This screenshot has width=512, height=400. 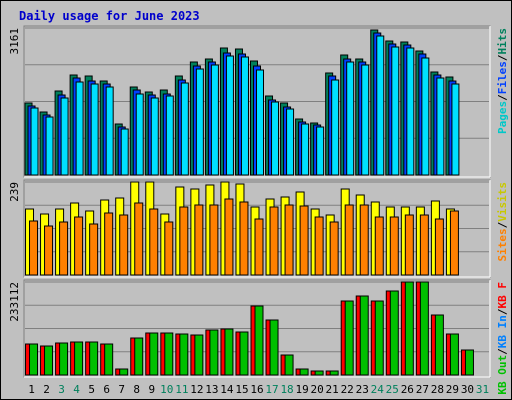 I want to click on x-tick-label: 5, so click(x=91, y=389).